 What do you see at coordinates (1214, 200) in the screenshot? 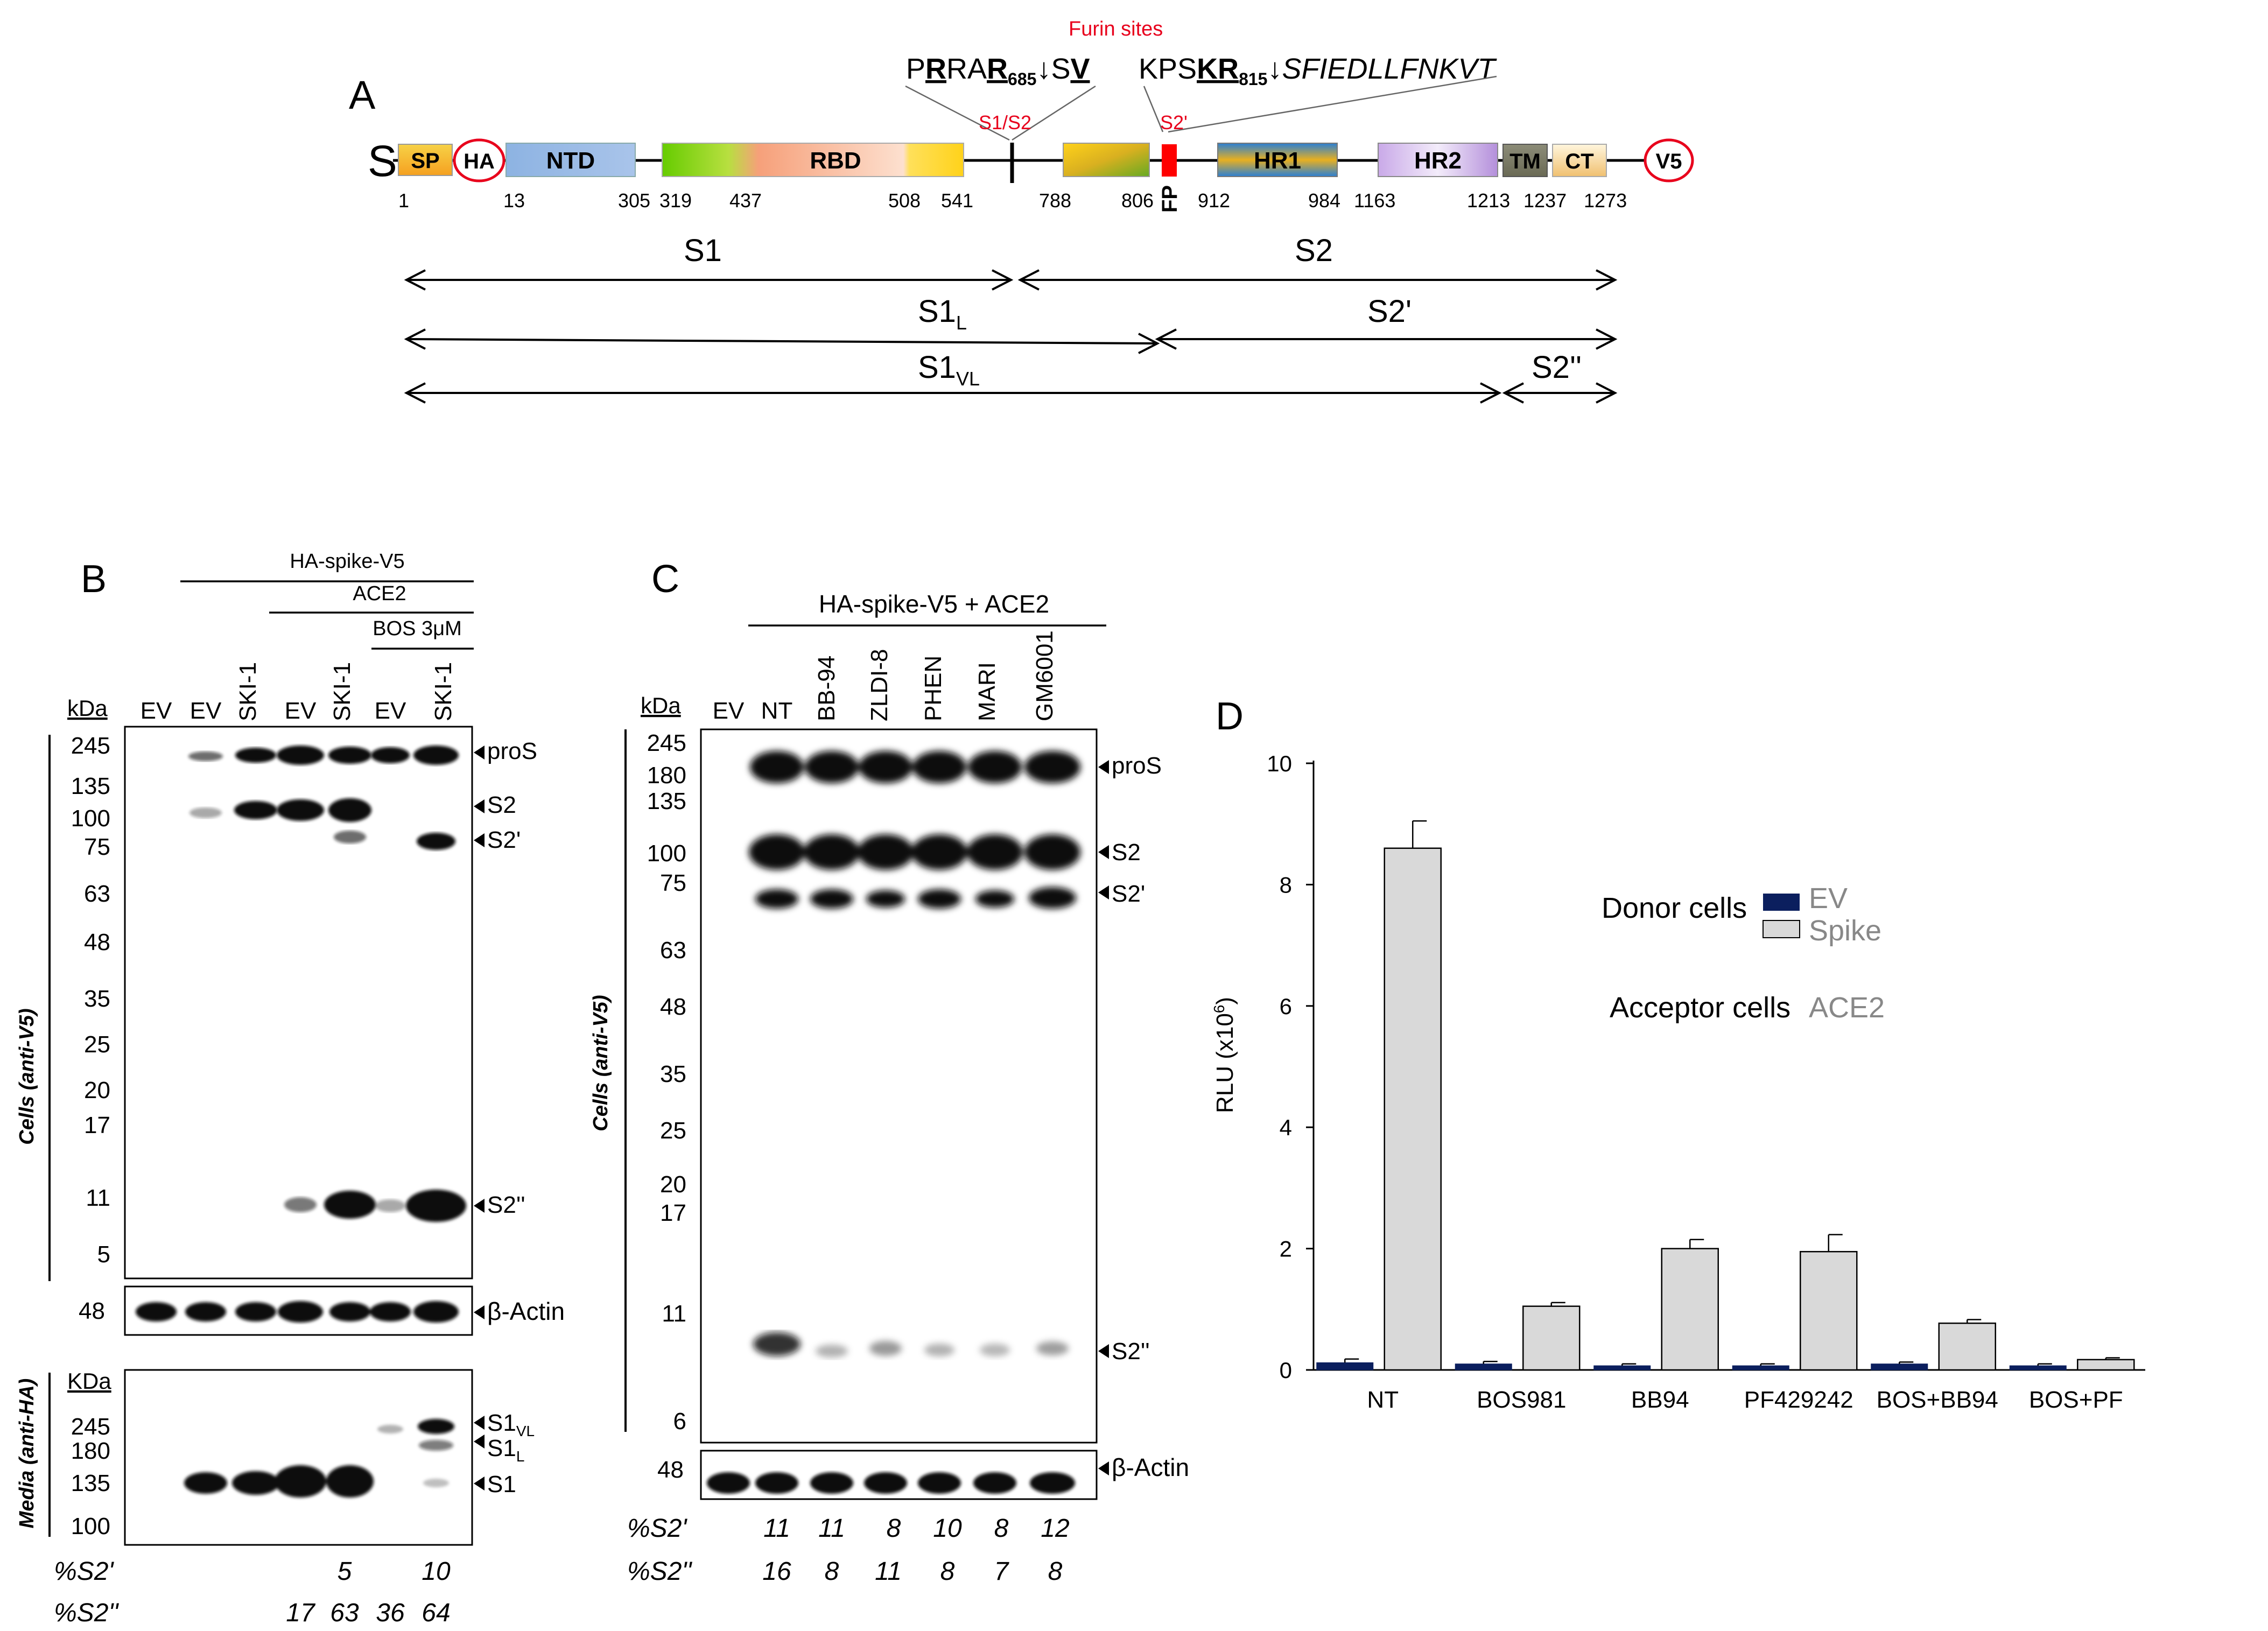
I see `pos-912: 912` at bounding box center [1214, 200].